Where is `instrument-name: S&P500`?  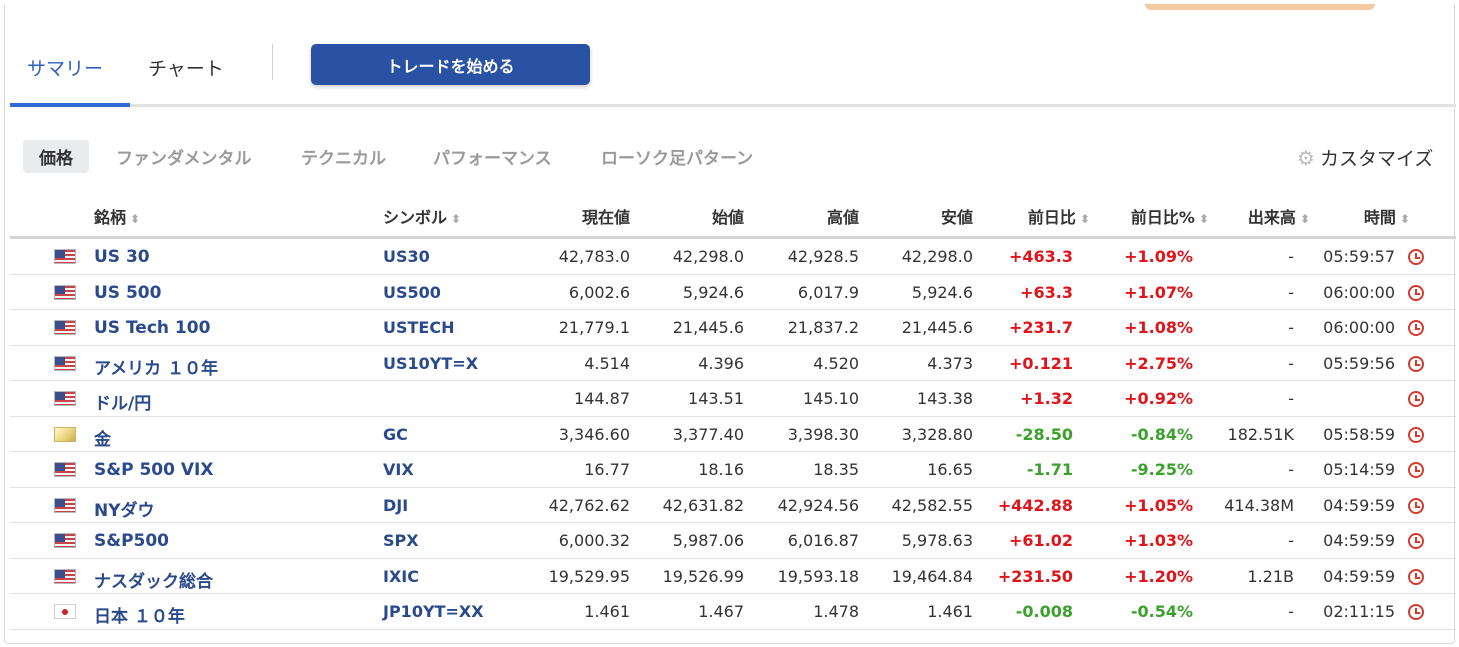 instrument-name: S&P500 is located at coordinates (132, 541).